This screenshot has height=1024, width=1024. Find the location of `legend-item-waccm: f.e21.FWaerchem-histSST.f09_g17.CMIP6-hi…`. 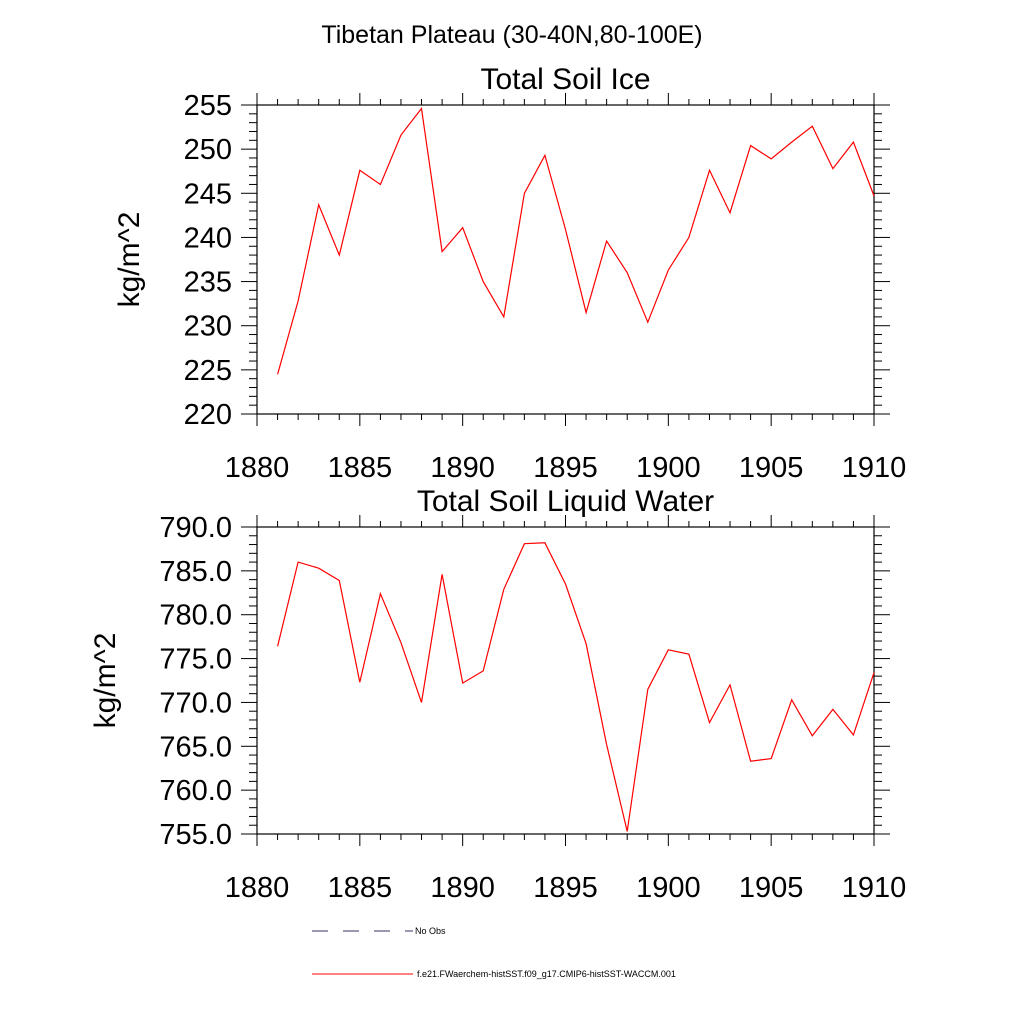

legend-item-waccm: f.e21.FWaerchem-histSST.f09_g17.CMIP6-hi… is located at coordinates (494, 974).